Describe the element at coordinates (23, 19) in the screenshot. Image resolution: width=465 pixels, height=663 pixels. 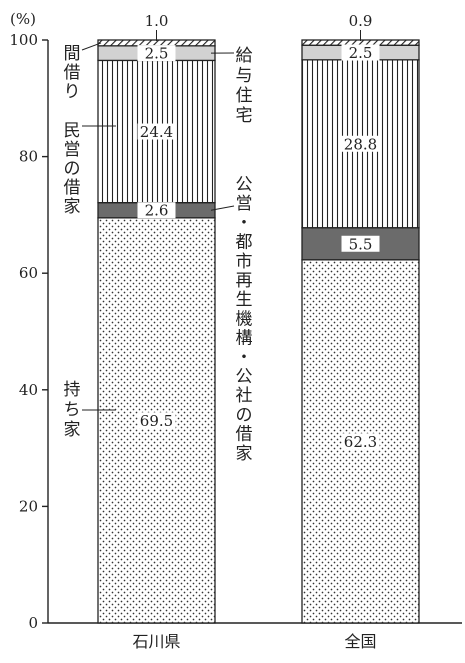
I see `y-unit-label: (%)` at that location.